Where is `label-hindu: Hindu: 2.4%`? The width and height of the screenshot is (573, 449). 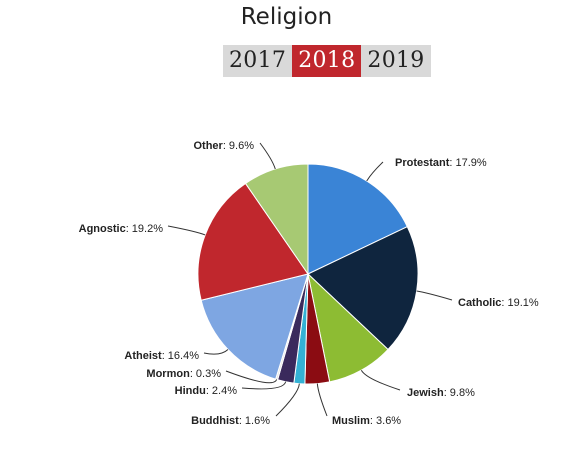 label-hindu: Hindu: 2.4% is located at coordinates (206, 391).